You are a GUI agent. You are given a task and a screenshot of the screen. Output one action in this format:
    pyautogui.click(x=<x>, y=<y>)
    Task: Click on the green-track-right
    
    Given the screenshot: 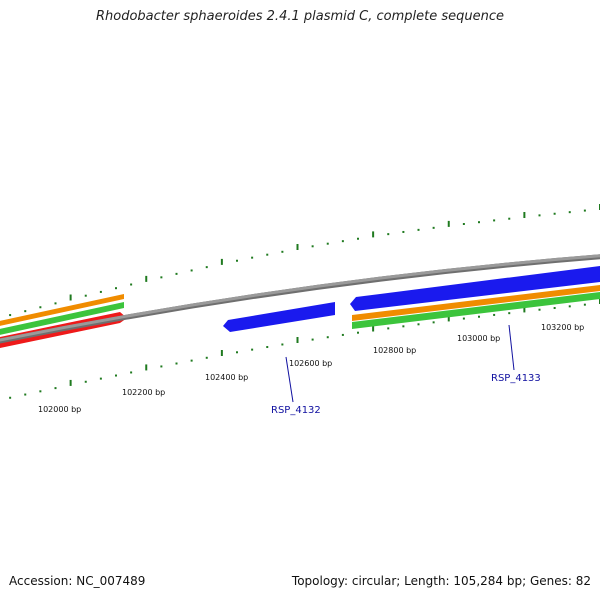 What is the action you would take?
    pyautogui.click(x=476, y=310)
    